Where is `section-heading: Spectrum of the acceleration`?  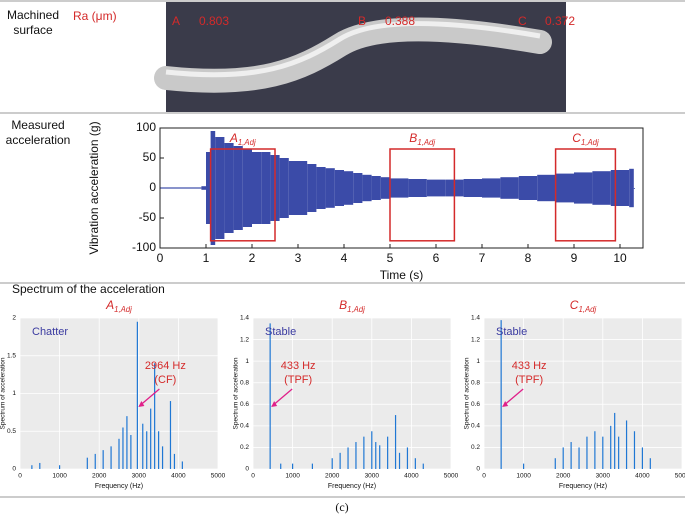
section-heading: Spectrum of the acceleration is located at coordinates (88, 289).